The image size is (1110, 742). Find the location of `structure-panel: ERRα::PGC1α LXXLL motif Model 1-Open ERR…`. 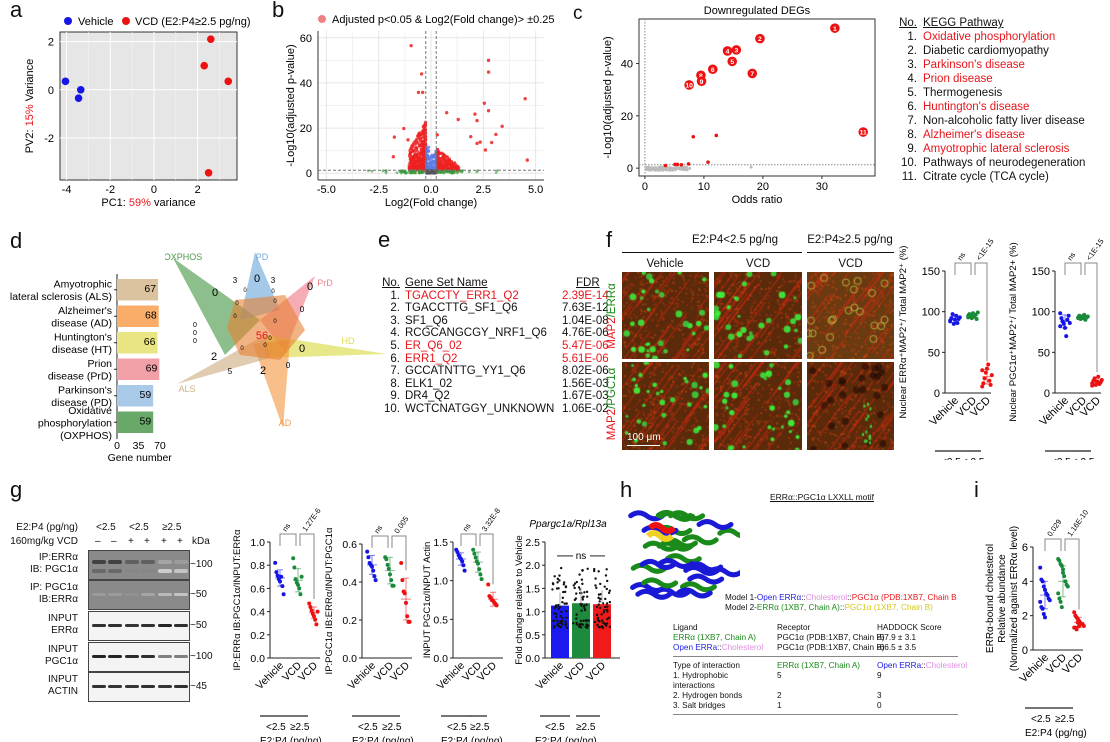

structure-panel: ERRα::PGC1α LXXLL motif Model 1-Open ERR… is located at coordinates (793, 611).